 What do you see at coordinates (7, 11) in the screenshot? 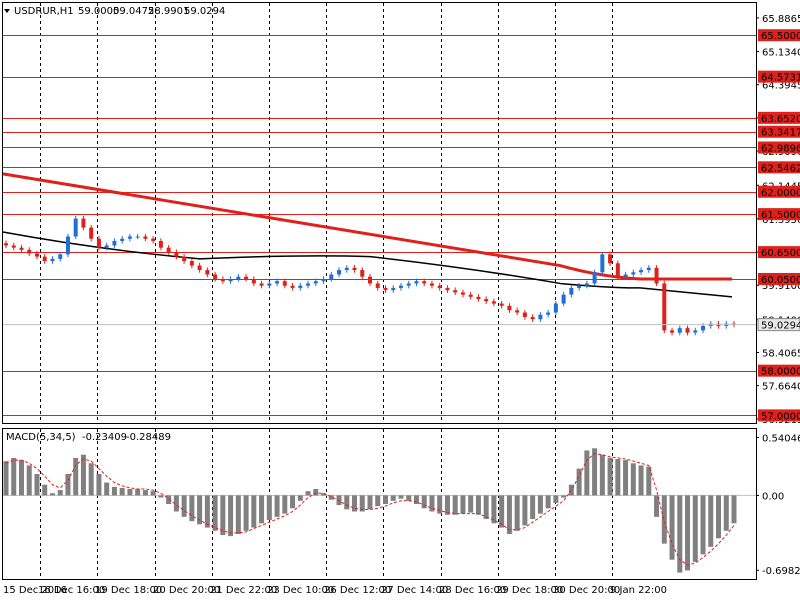
I see `dropdown-triangle-icon` at bounding box center [7, 11].